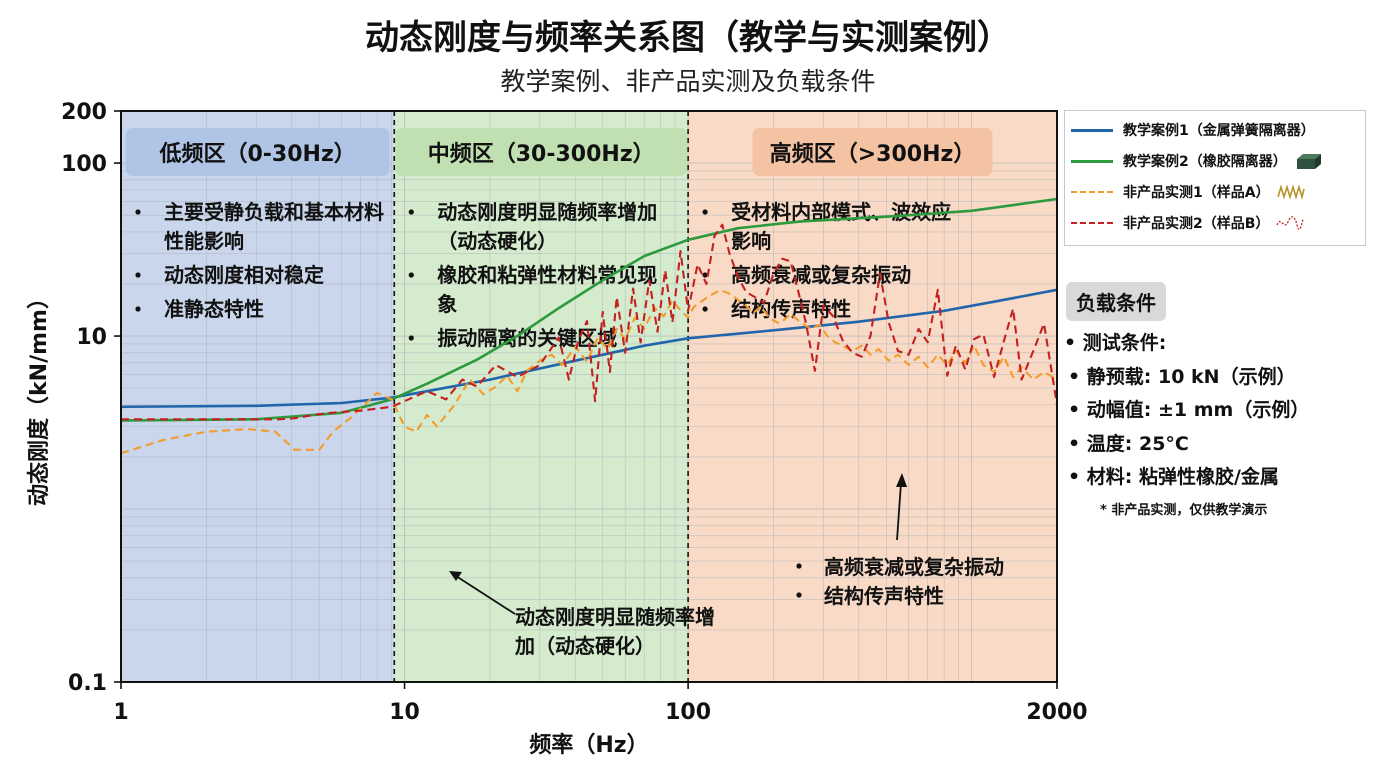 The height and width of the screenshot is (768, 1376). What do you see at coordinates (1184, 510) in the screenshot?
I see `load-conditions-note: * 非产品实测，仅供教学演示` at bounding box center [1184, 510].